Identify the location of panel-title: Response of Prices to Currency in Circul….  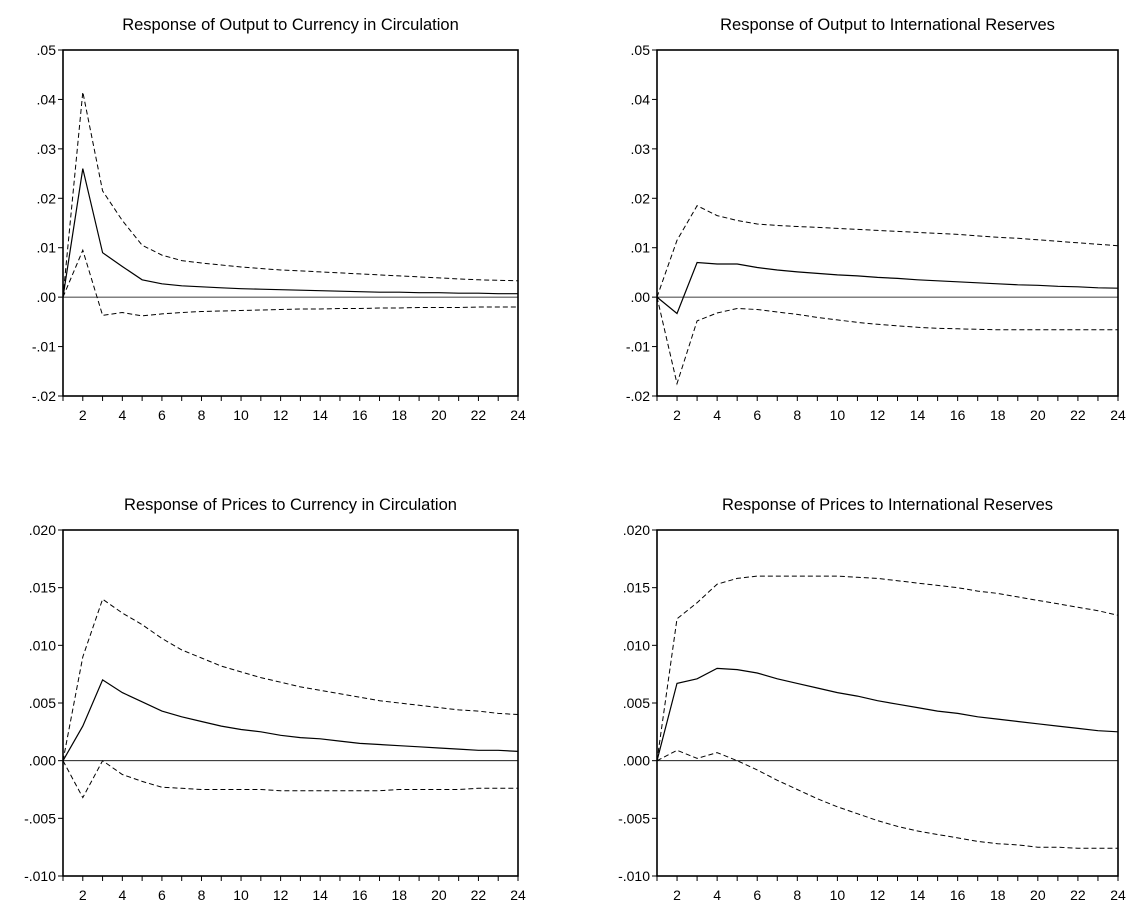
(290, 505).